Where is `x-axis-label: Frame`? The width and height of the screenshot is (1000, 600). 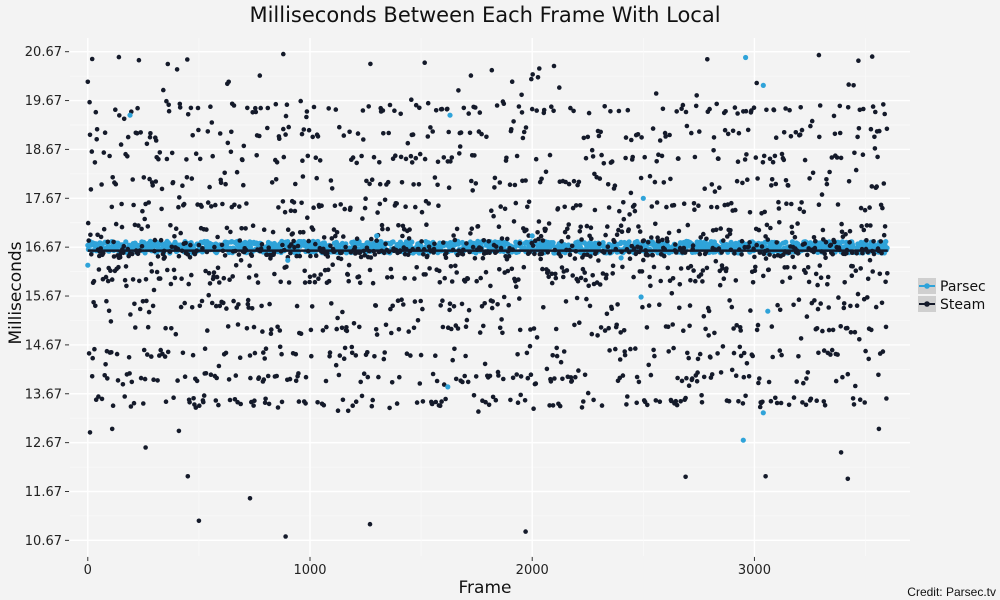 x-axis-label: Frame is located at coordinates (485, 588).